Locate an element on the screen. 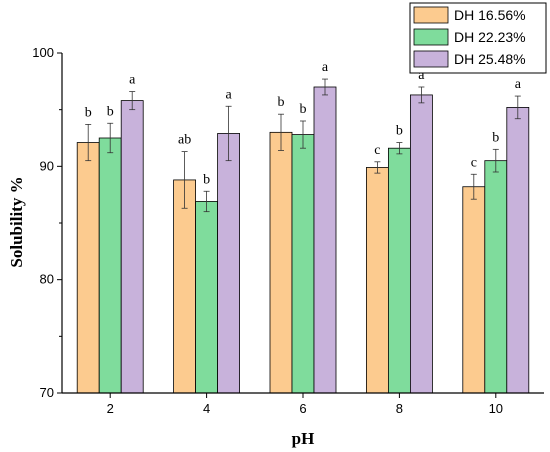  x-tick-label: 2 is located at coordinates (110, 408).